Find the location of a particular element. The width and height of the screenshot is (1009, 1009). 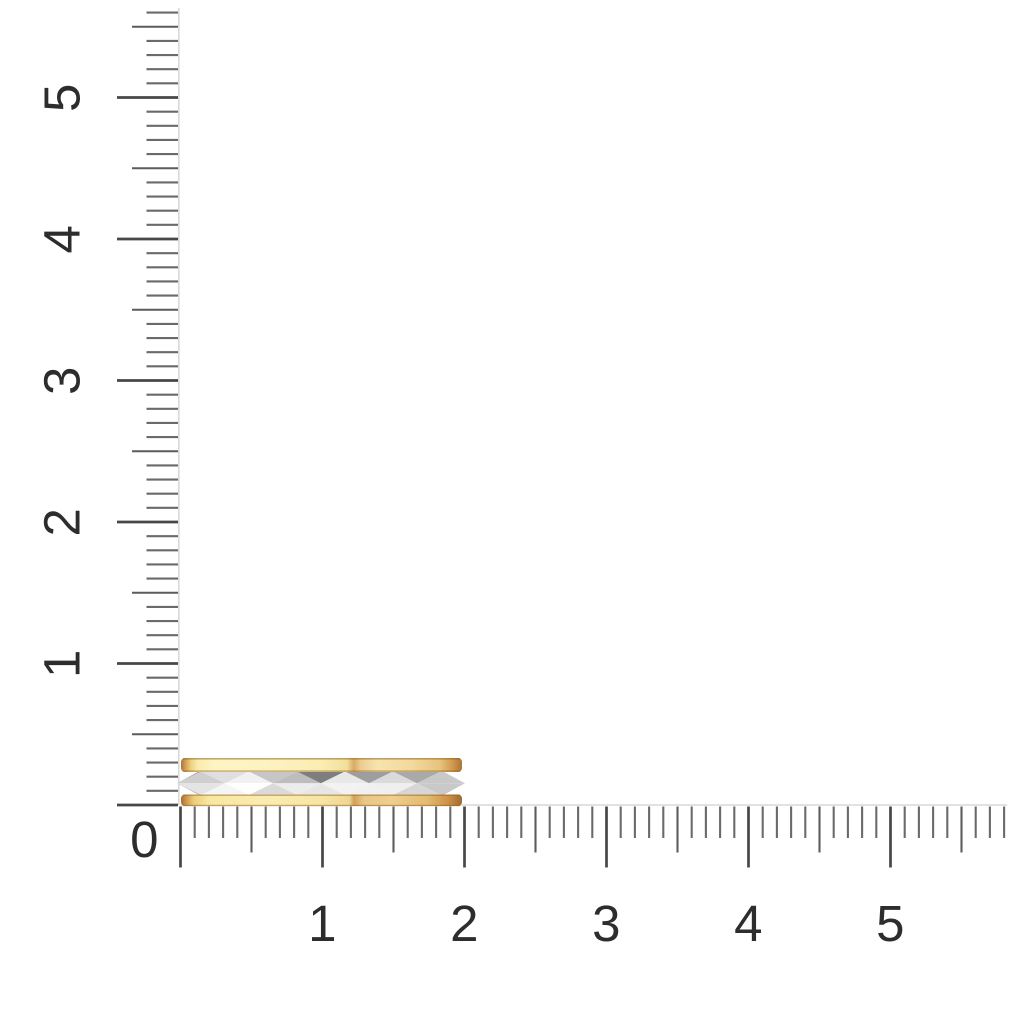

h-axis-label-5: 5 is located at coordinates (890, 923).